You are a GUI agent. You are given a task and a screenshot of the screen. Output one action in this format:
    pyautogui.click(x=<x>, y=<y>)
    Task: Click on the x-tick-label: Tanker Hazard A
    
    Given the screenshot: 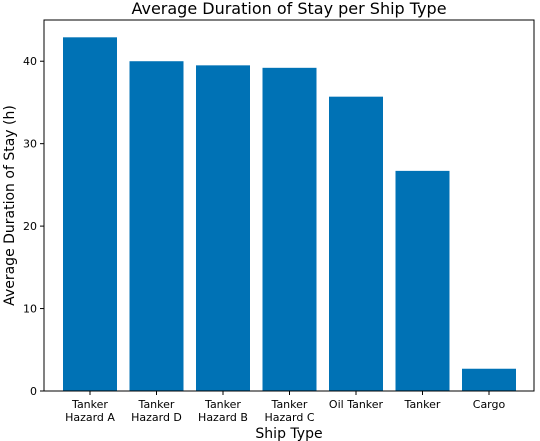 What is the action you would take?
    pyautogui.click(x=90, y=411)
    